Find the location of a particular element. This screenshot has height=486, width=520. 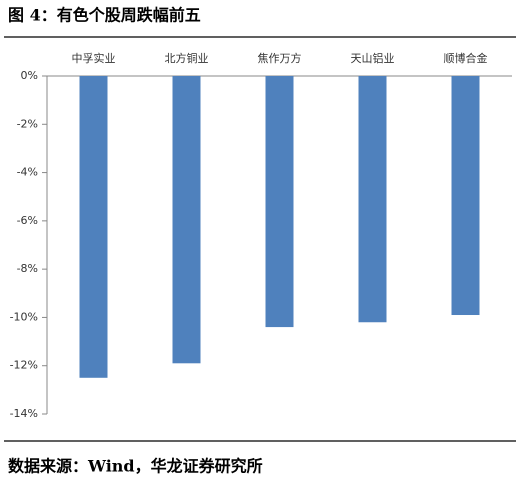

y-tick-label: -14% is located at coordinates (24, 413).